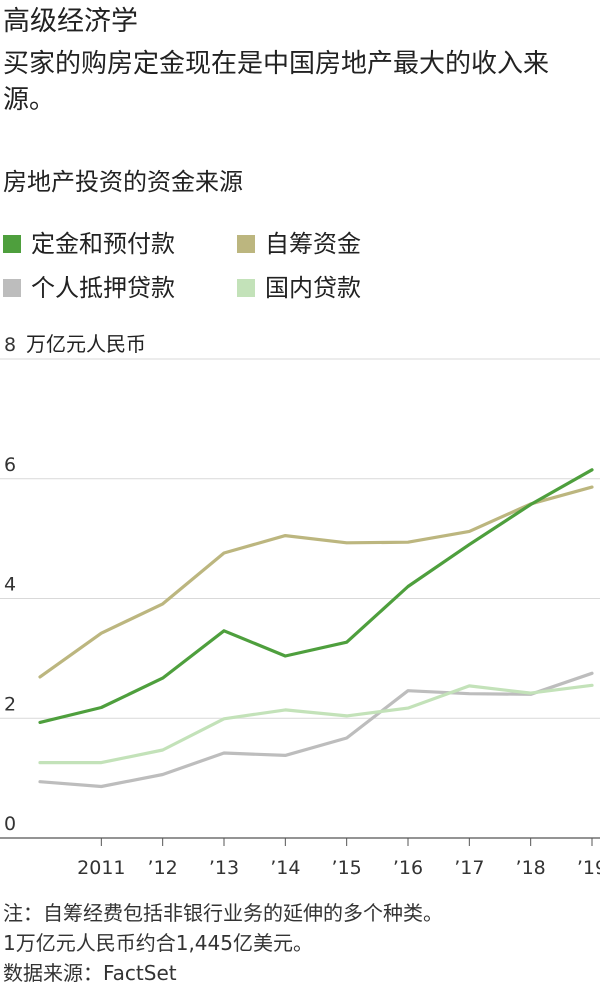  I want to click on y-tick-label: 8, so click(10, 345).